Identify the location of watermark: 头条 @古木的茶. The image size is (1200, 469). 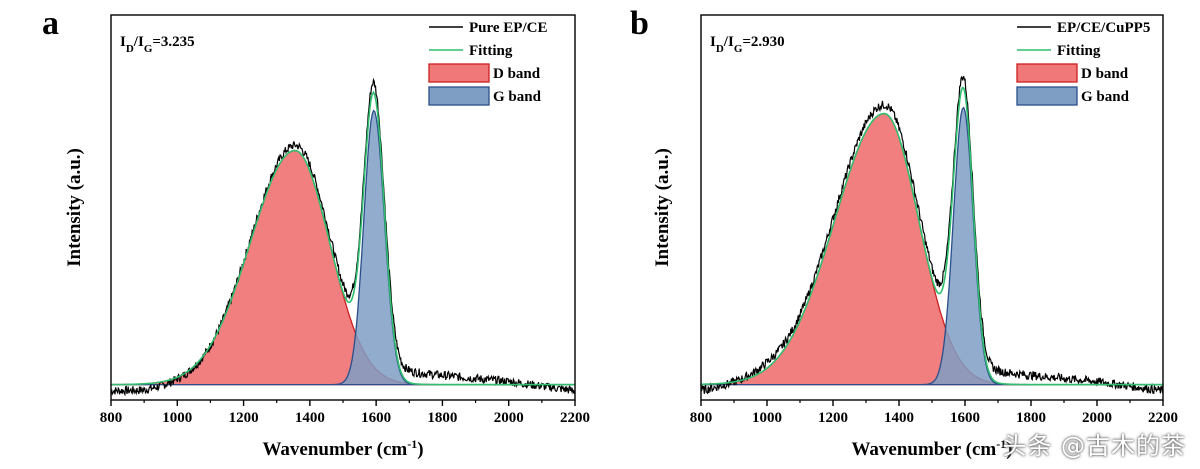
(1094, 446).